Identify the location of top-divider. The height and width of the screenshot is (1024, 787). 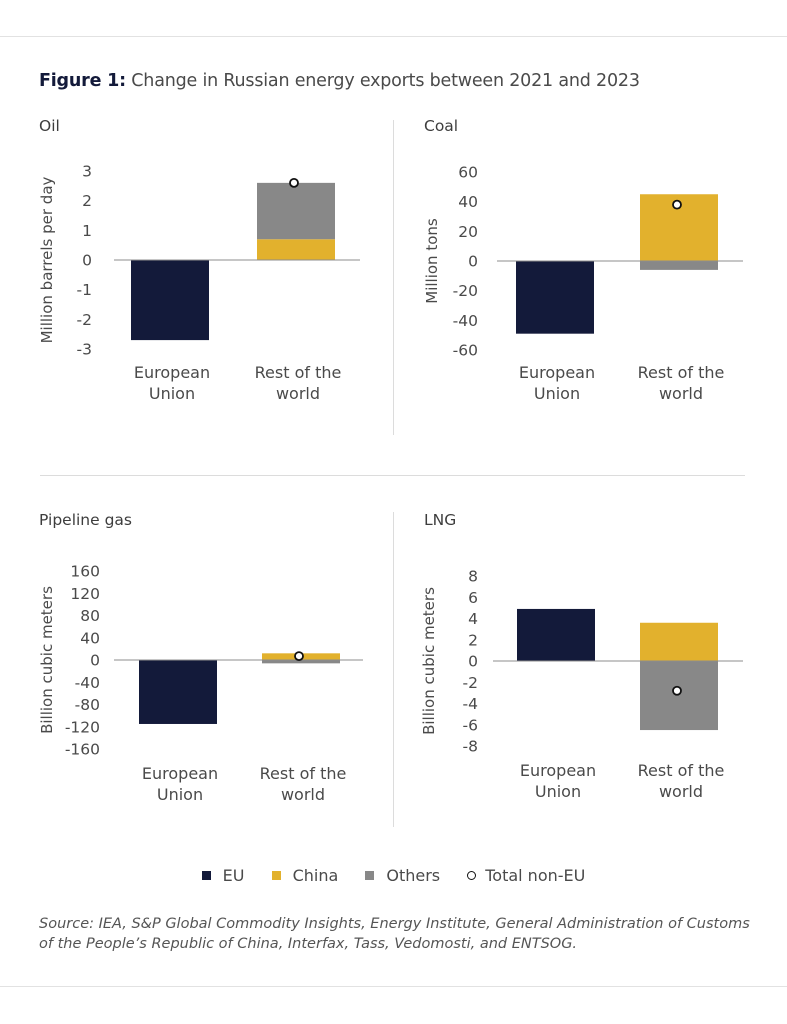
(393, 36).